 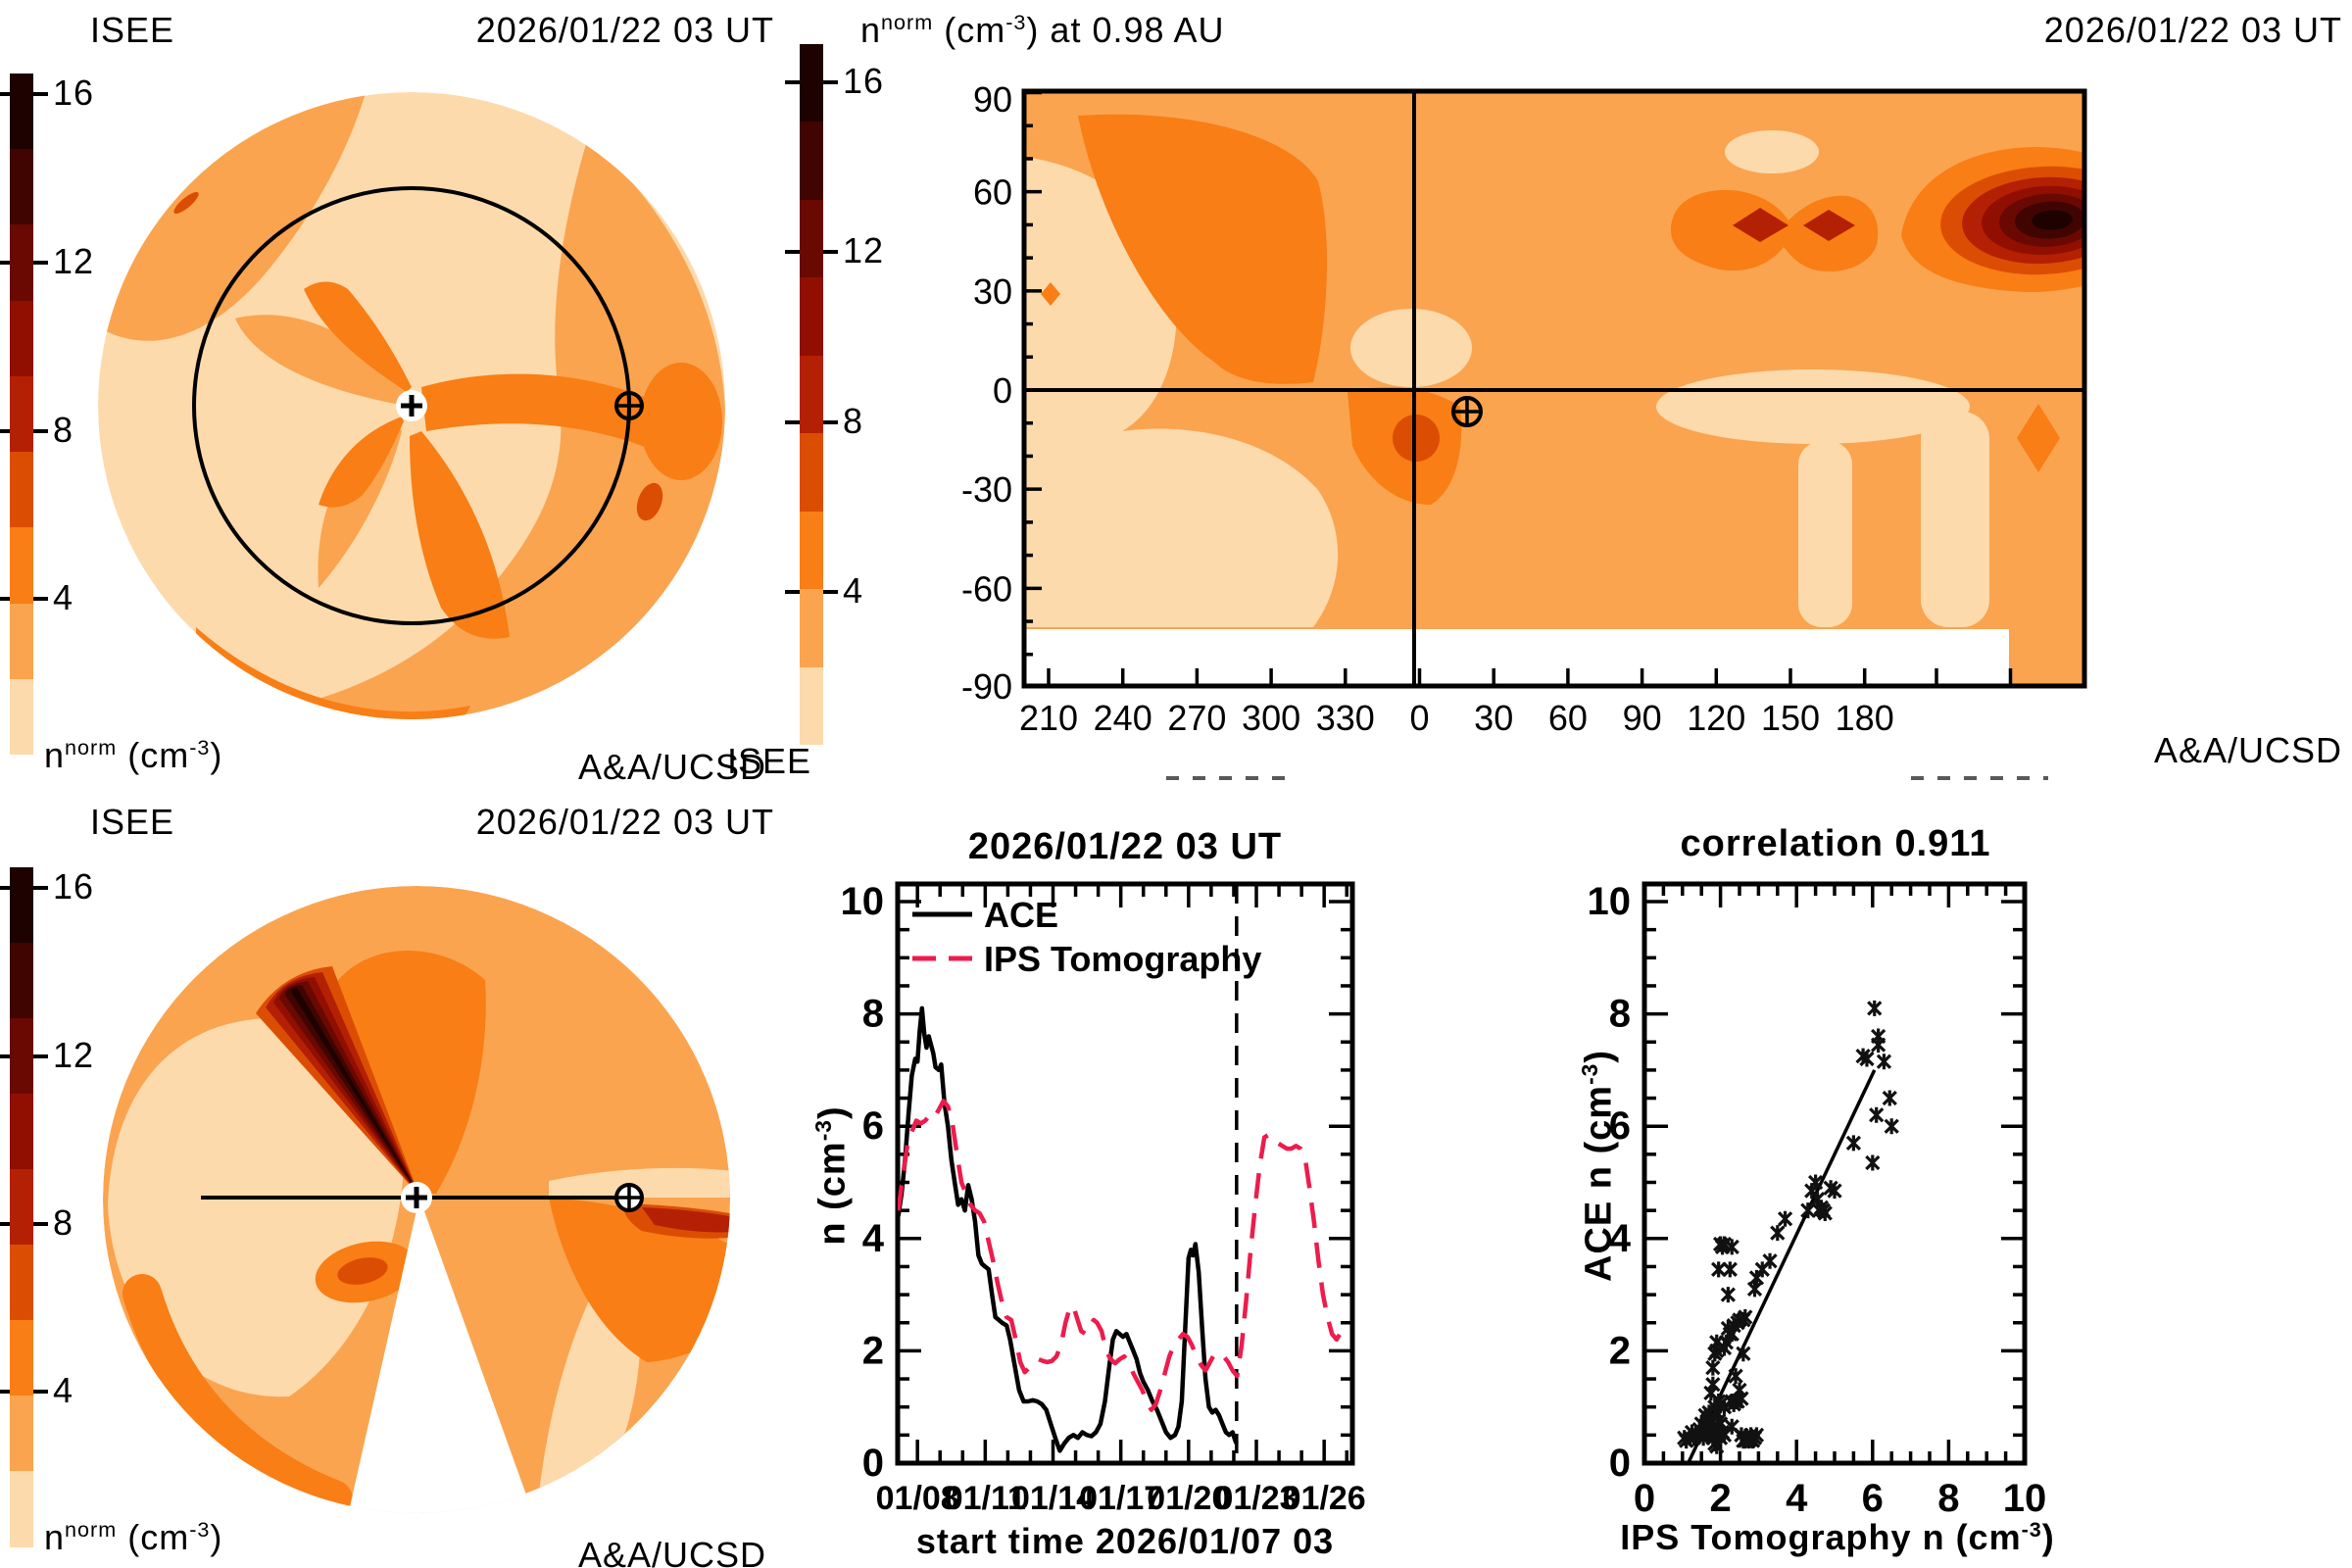 I want to click on earth-marker, so click(x=629, y=405).